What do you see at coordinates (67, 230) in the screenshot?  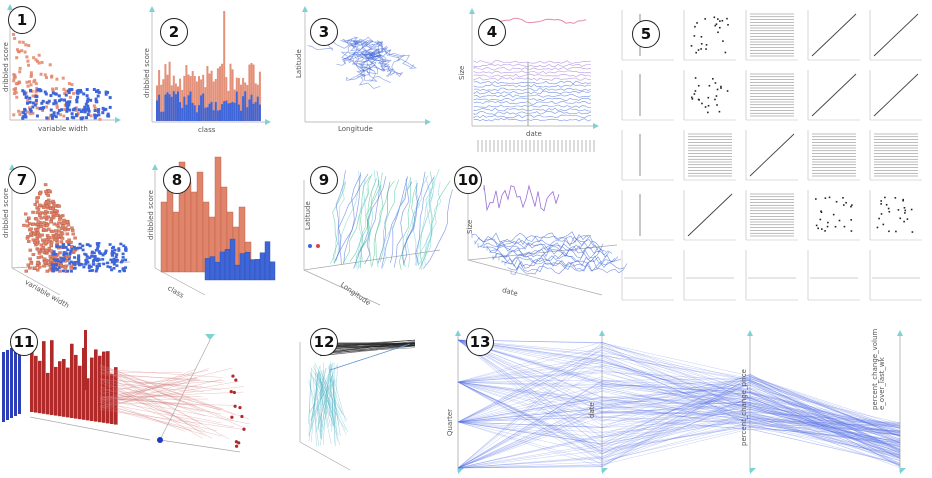 I see `panel-7-scatter-3d: 7 dribbled score variable width` at bounding box center [67, 230].